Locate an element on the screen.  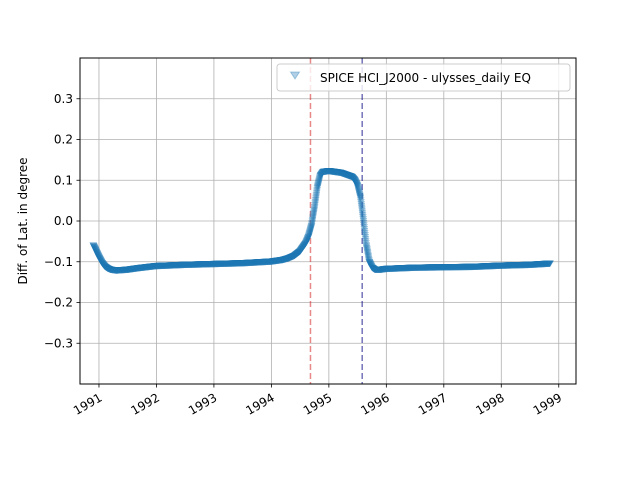
y-tick-label: 0.0 is located at coordinates (63, 221).